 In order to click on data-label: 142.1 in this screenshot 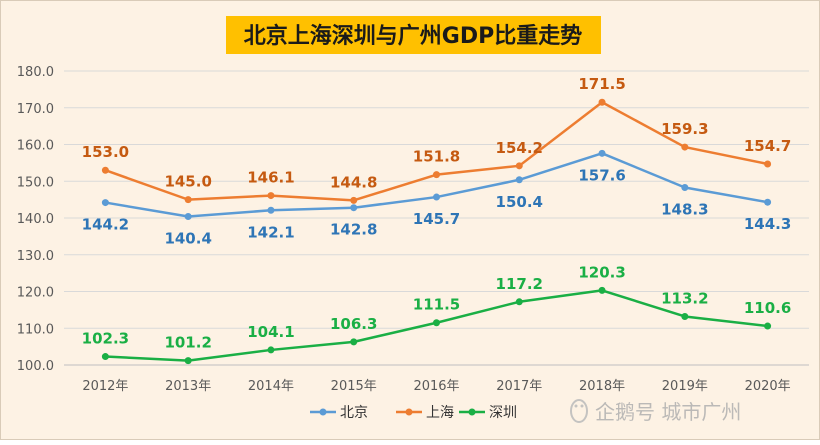, I will do `click(270, 232)`.